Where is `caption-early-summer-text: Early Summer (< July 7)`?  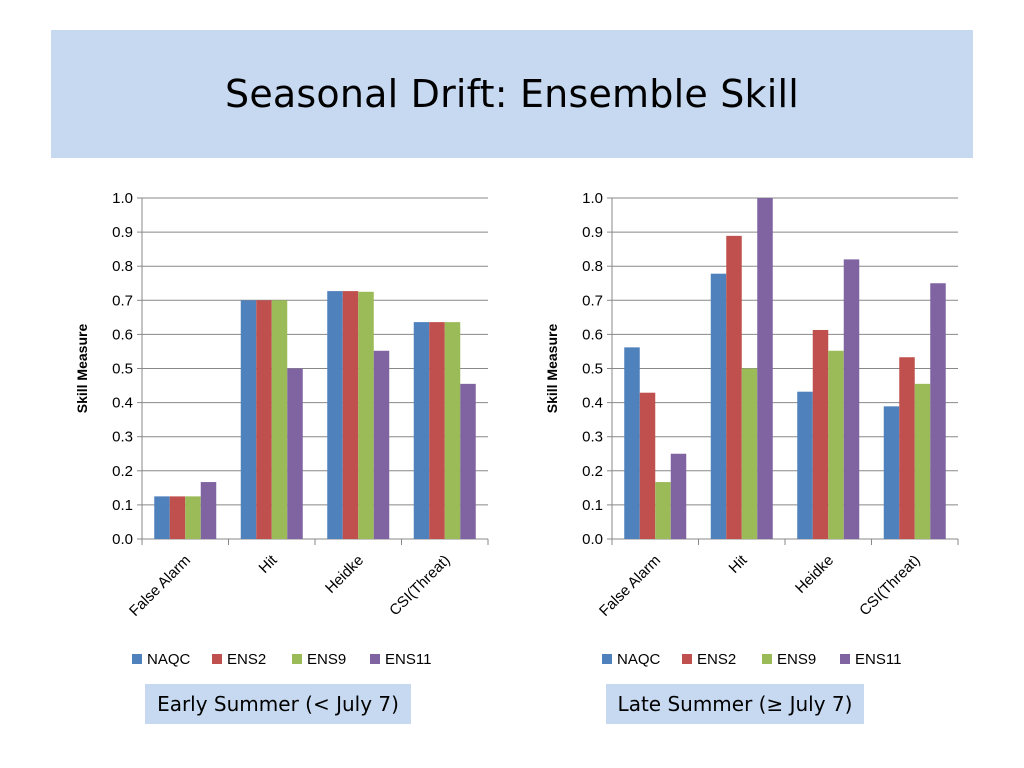 caption-early-summer-text: Early Summer (< July 7) is located at coordinates (278, 704).